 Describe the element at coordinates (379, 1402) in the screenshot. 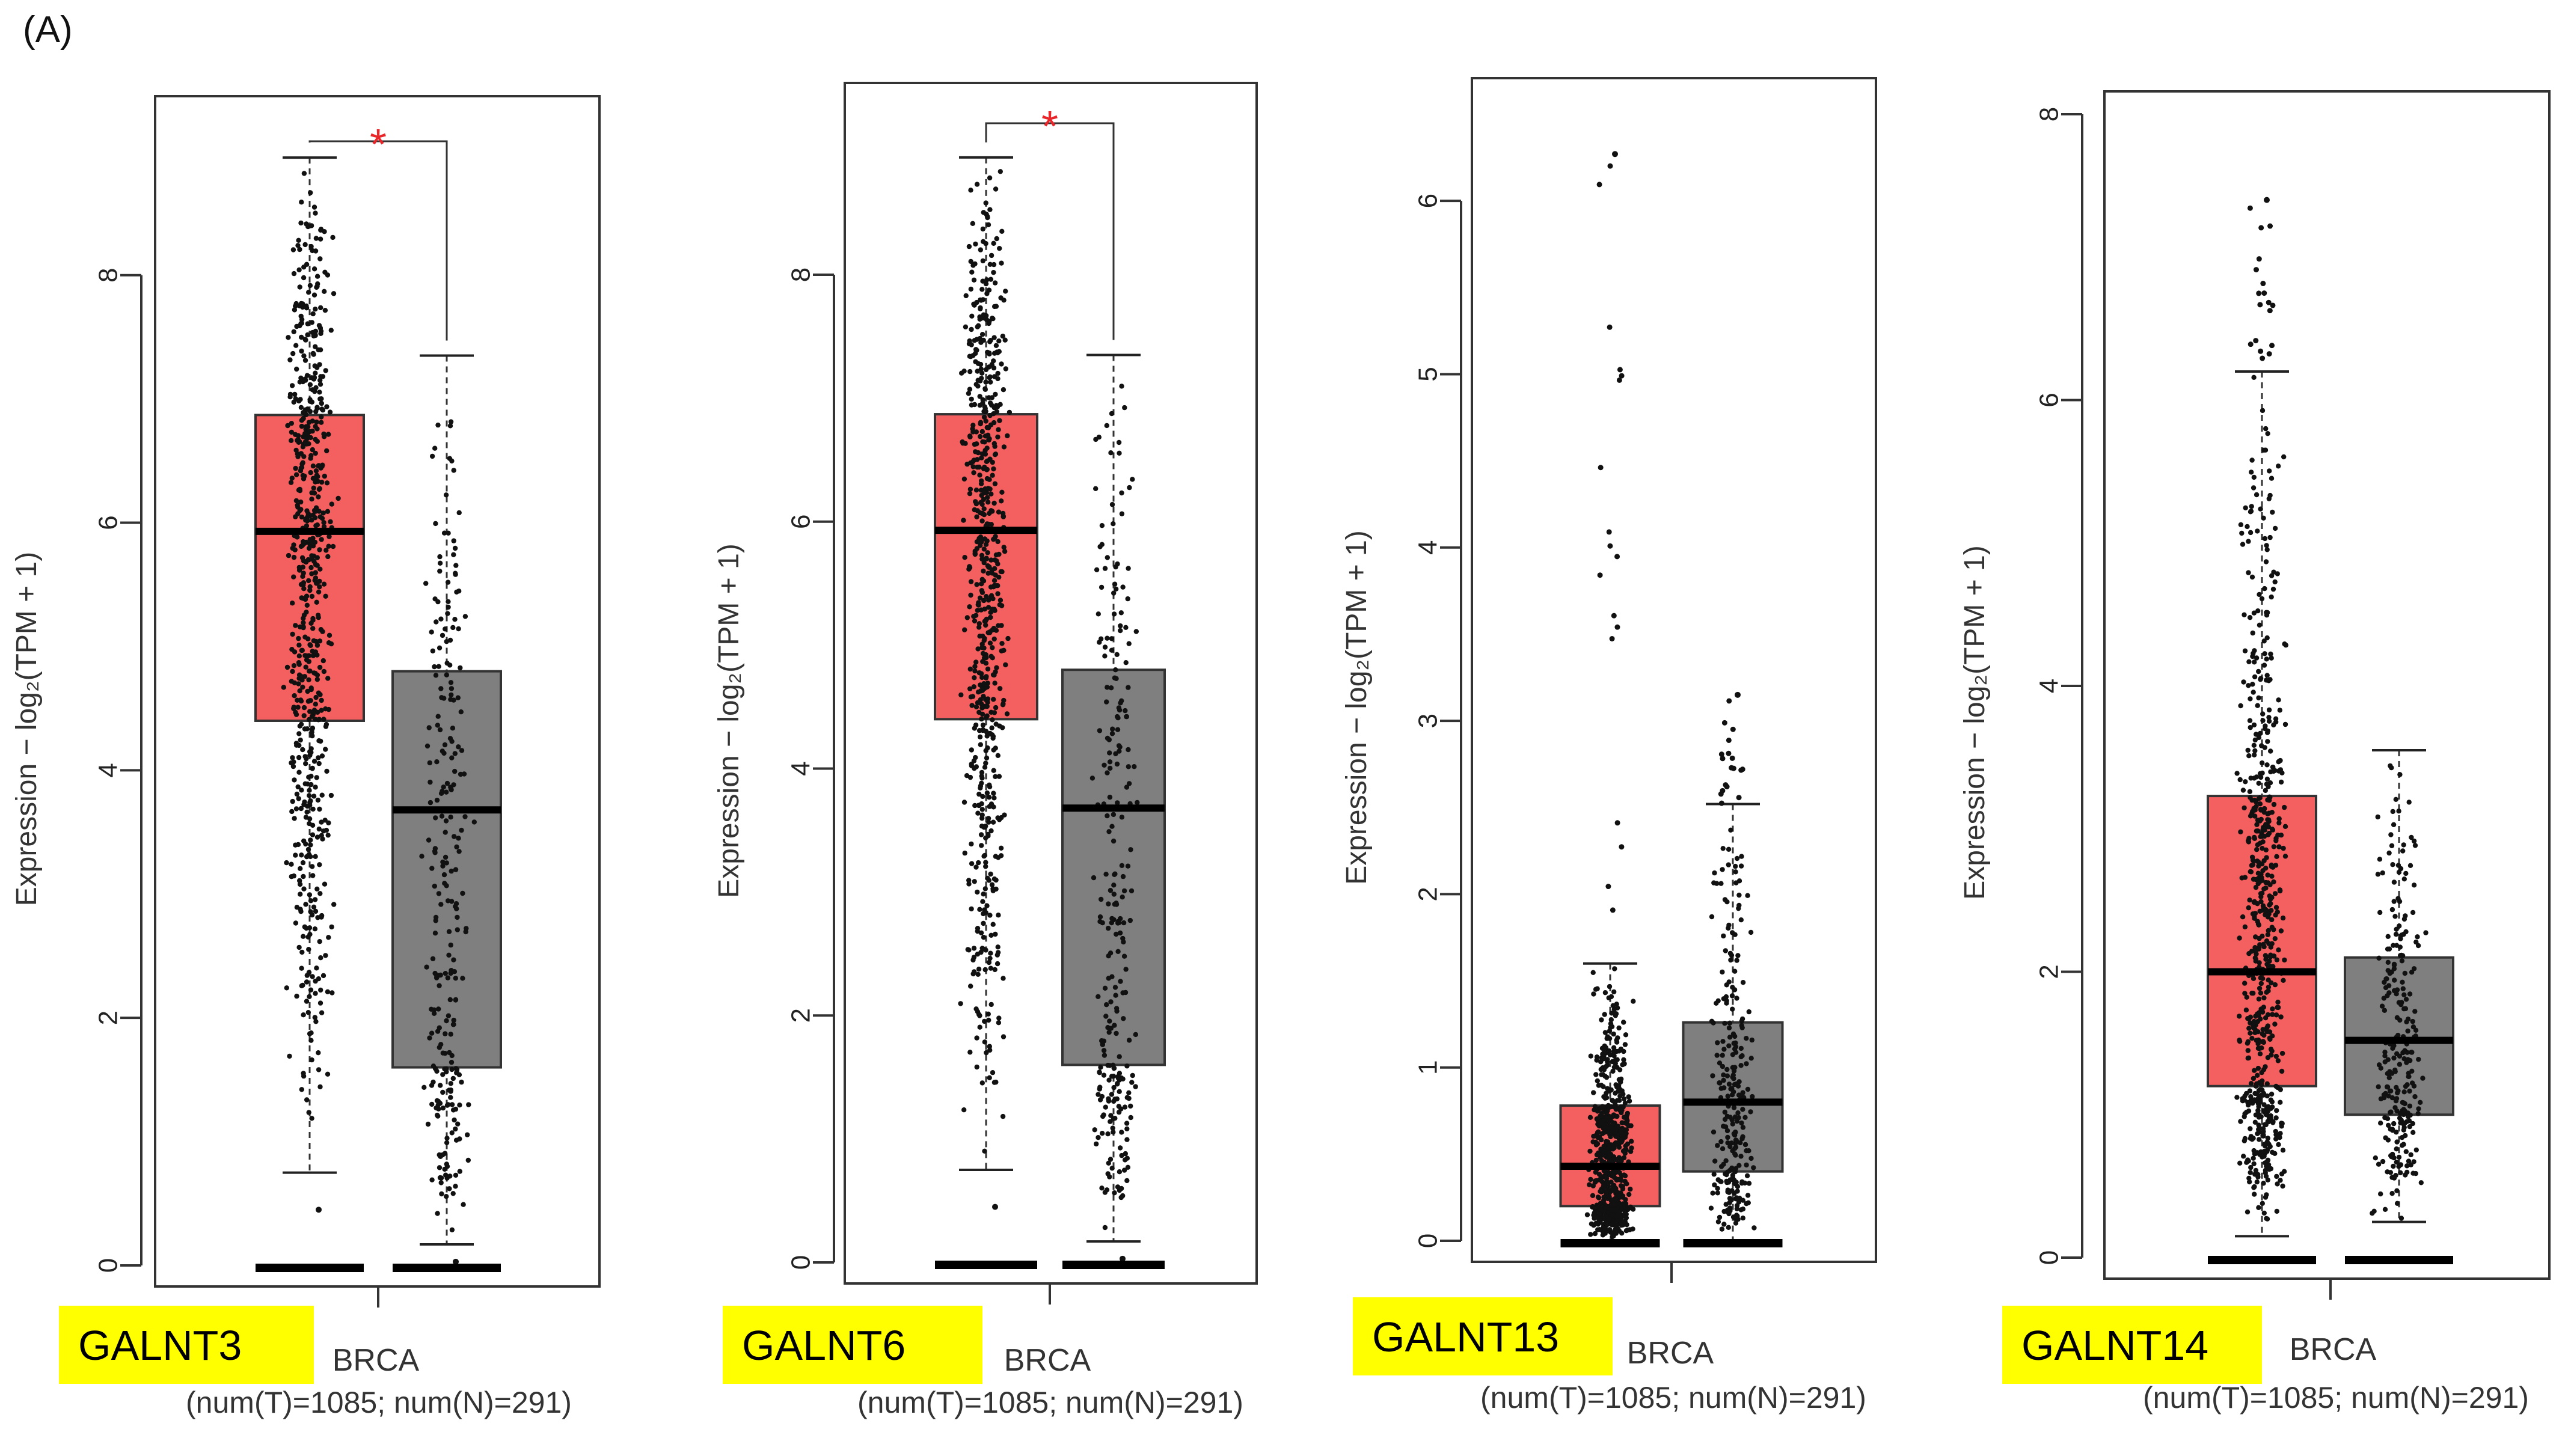

I see `sample-note: (num(T)=1085; num(N)=291)` at that location.